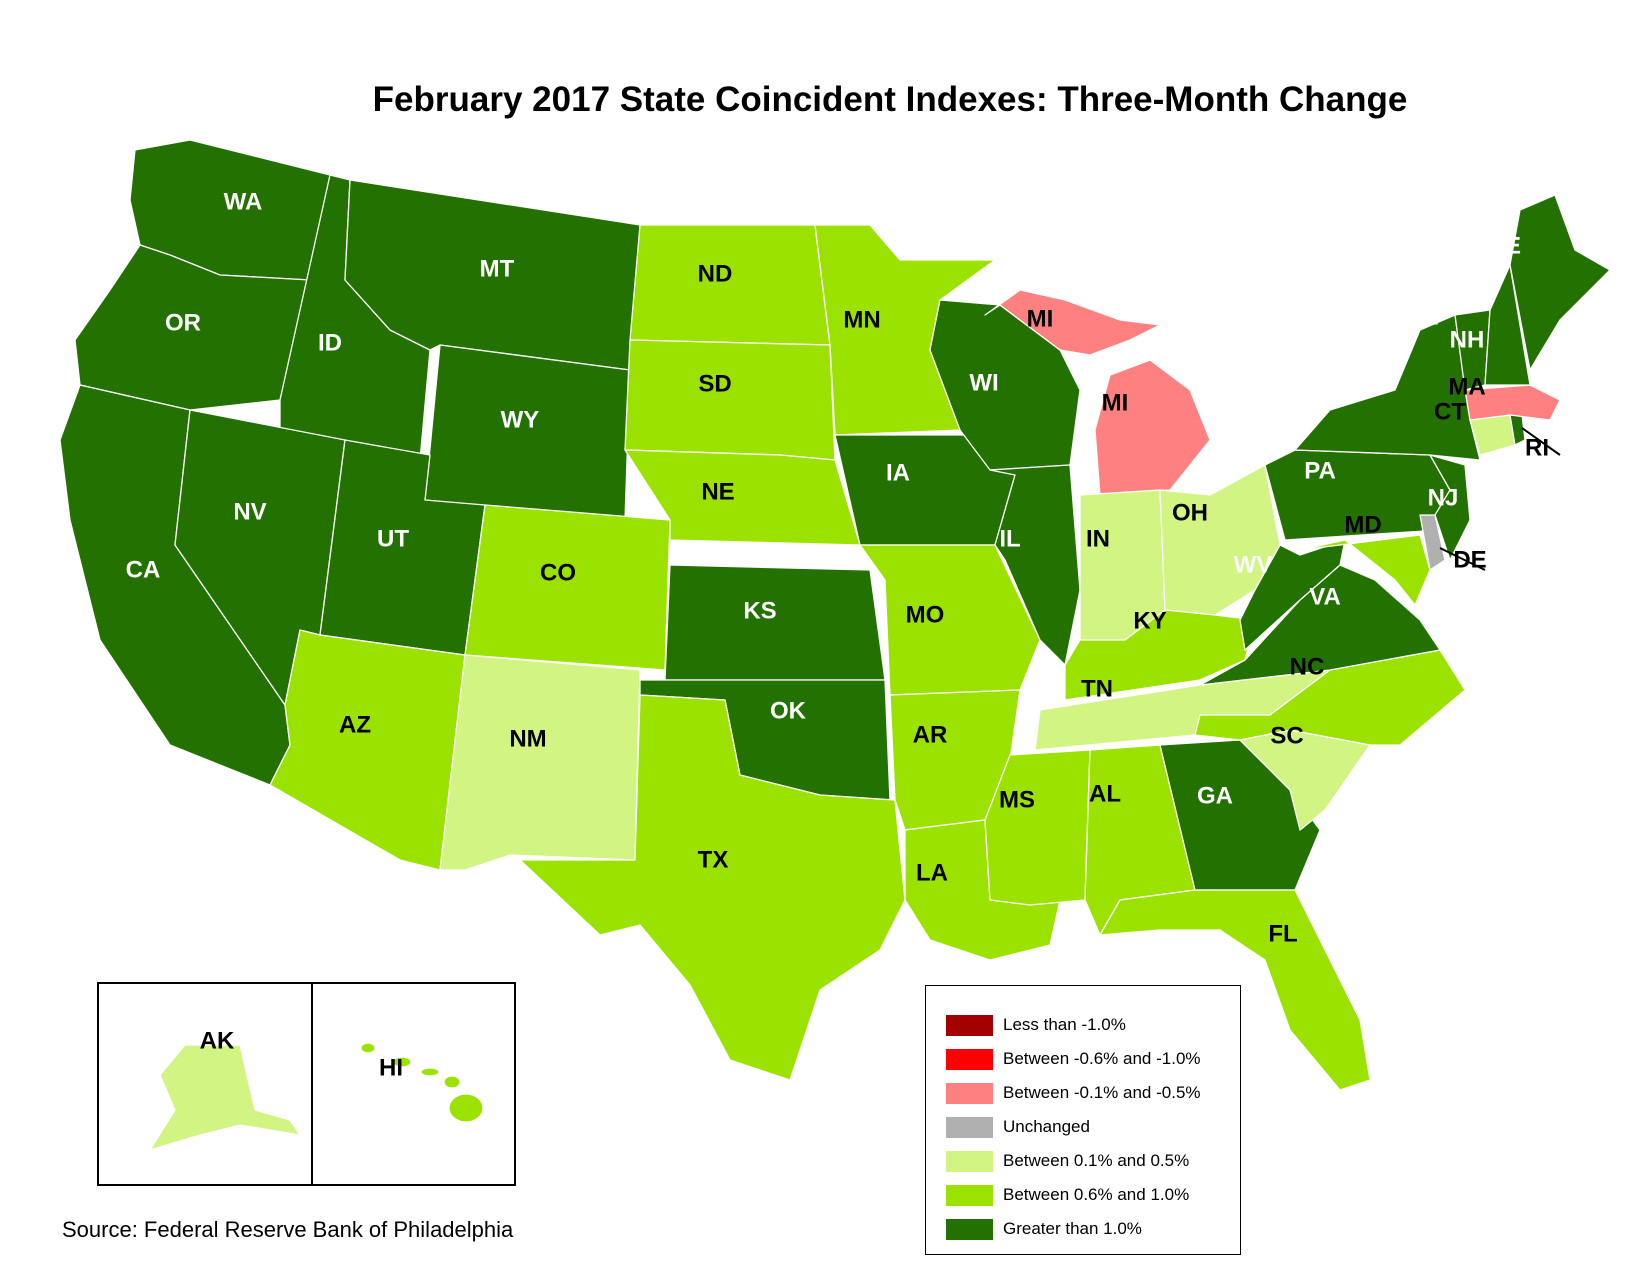 This screenshot has height=1275, width=1650. What do you see at coordinates (717, 491) in the screenshot?
I see `state-label-NE: NE` at bounding box center [717, 491].